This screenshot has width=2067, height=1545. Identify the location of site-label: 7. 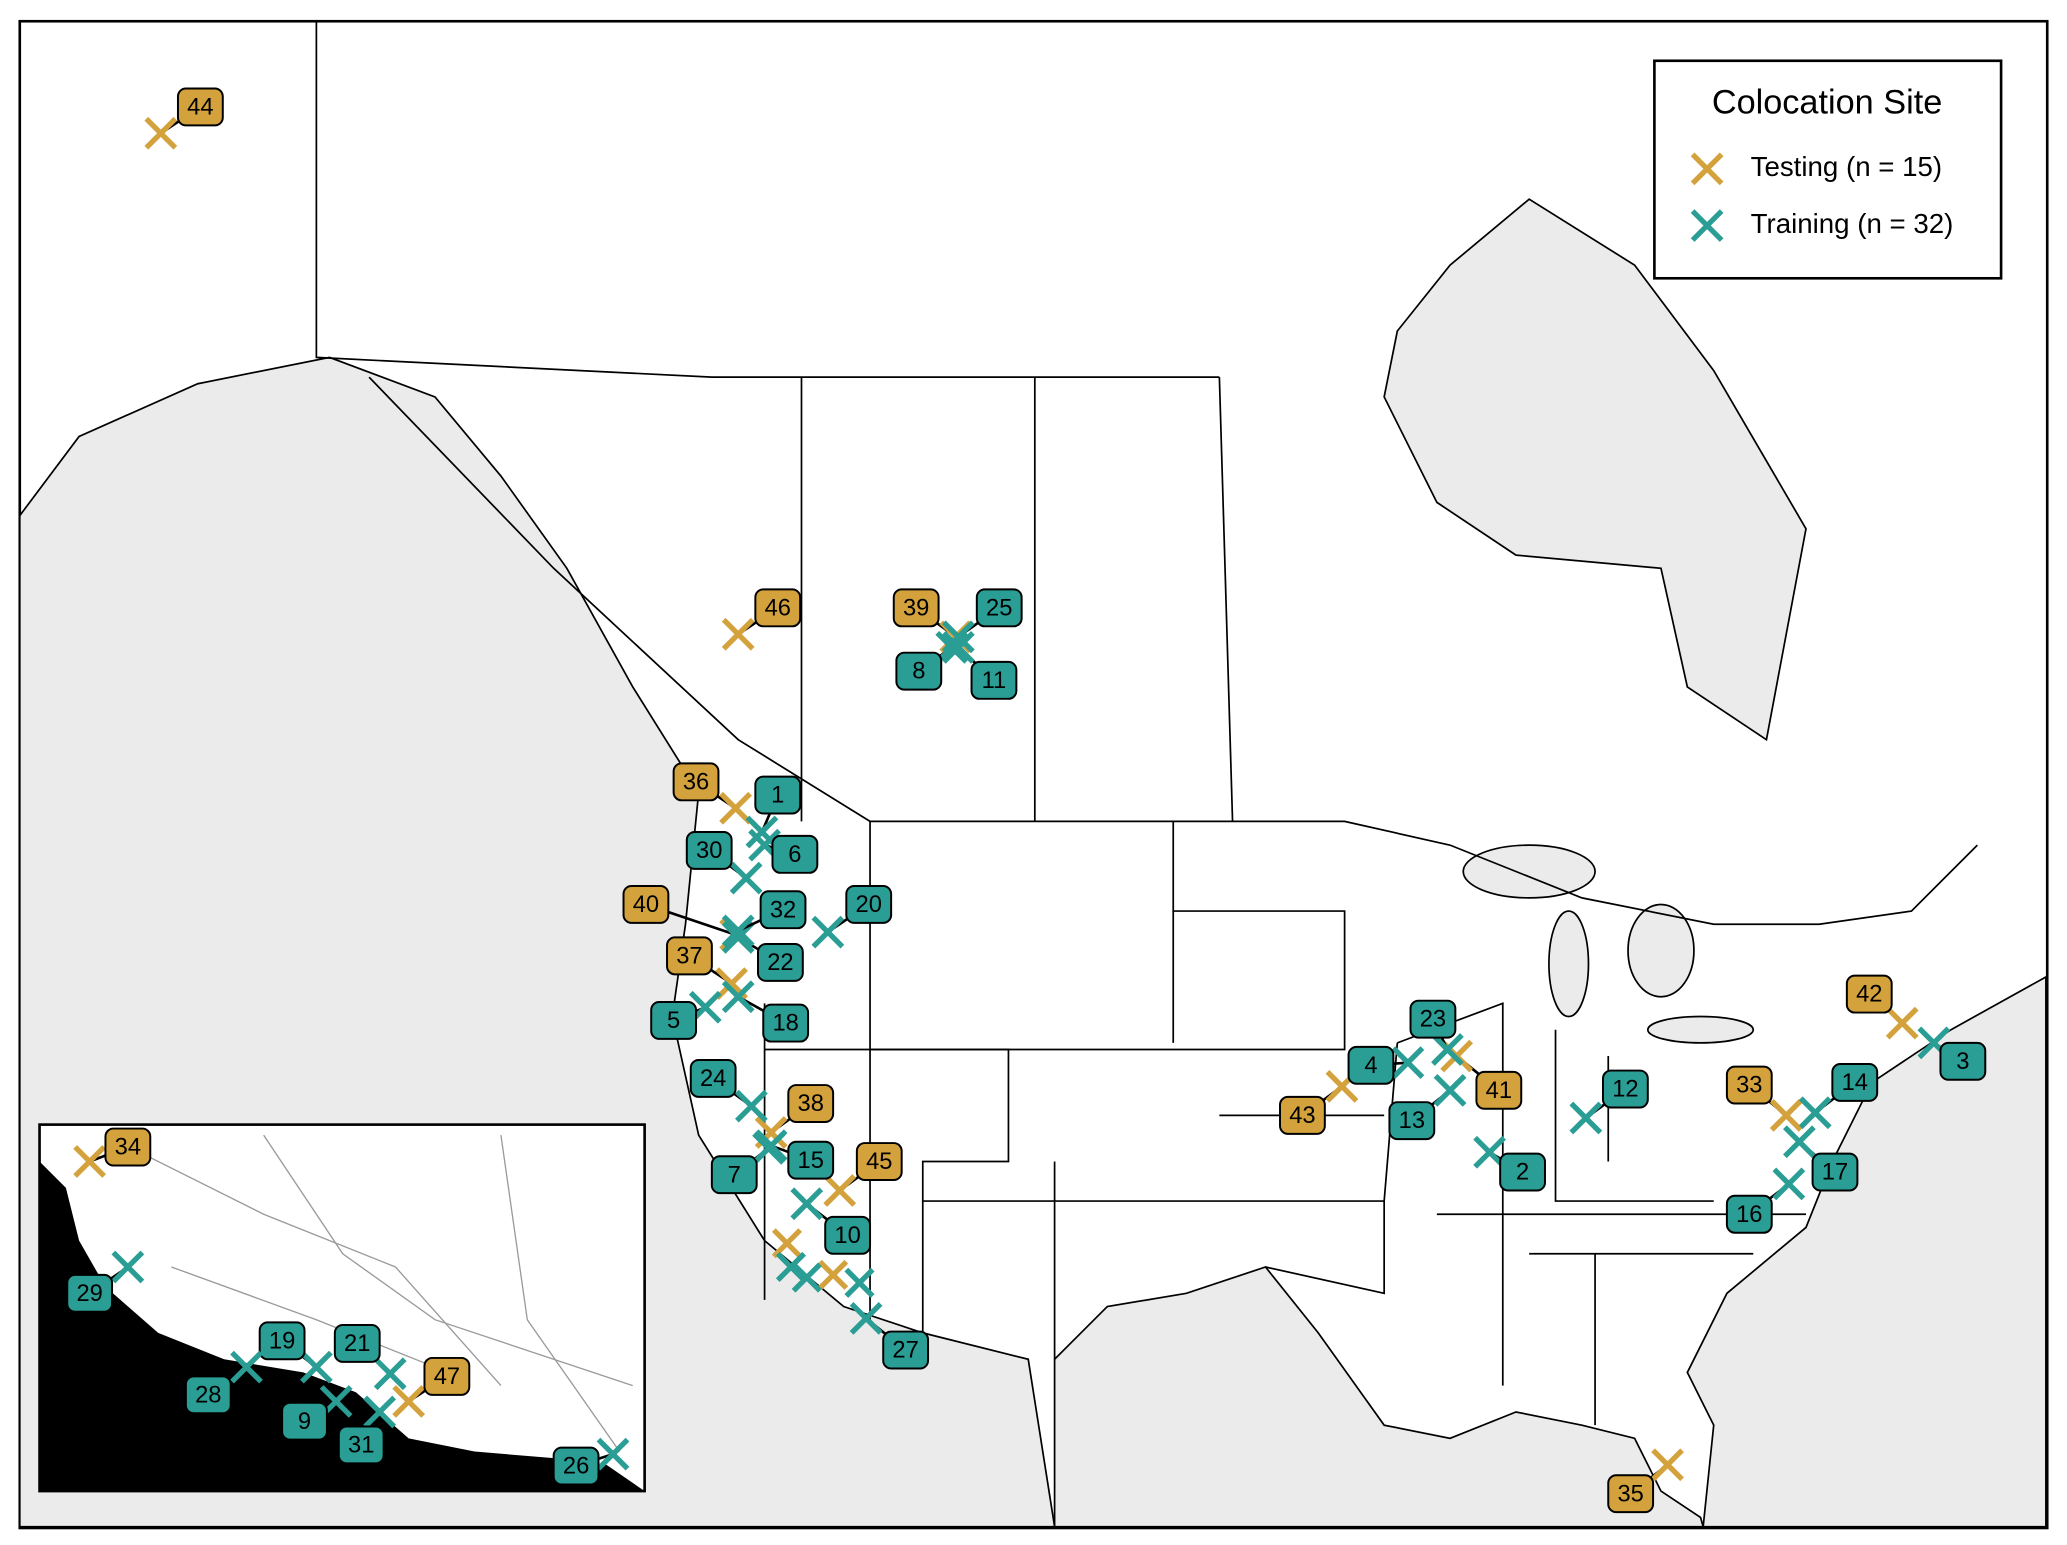
(734, 1175).